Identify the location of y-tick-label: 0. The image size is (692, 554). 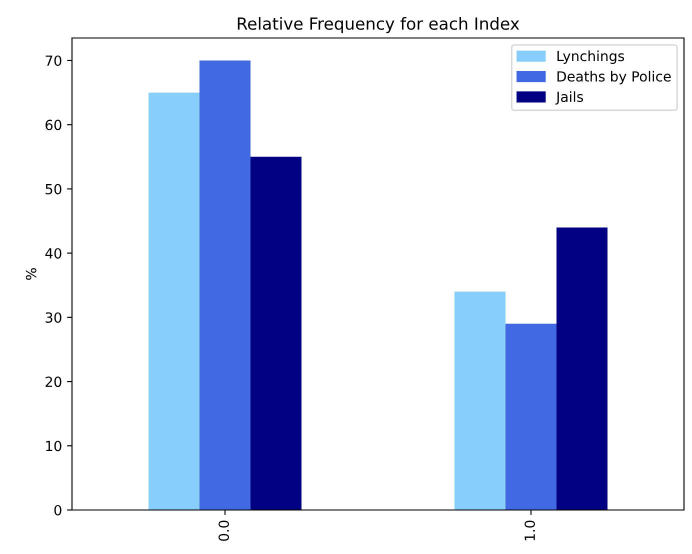
(58, 510).